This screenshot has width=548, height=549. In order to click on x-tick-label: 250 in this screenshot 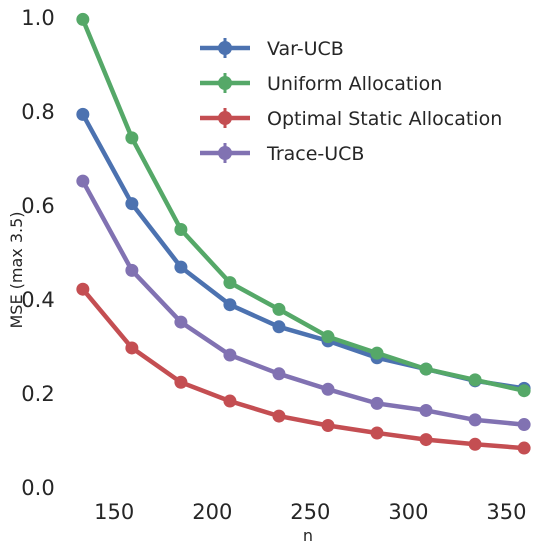, I will do `click(310, 512)`.